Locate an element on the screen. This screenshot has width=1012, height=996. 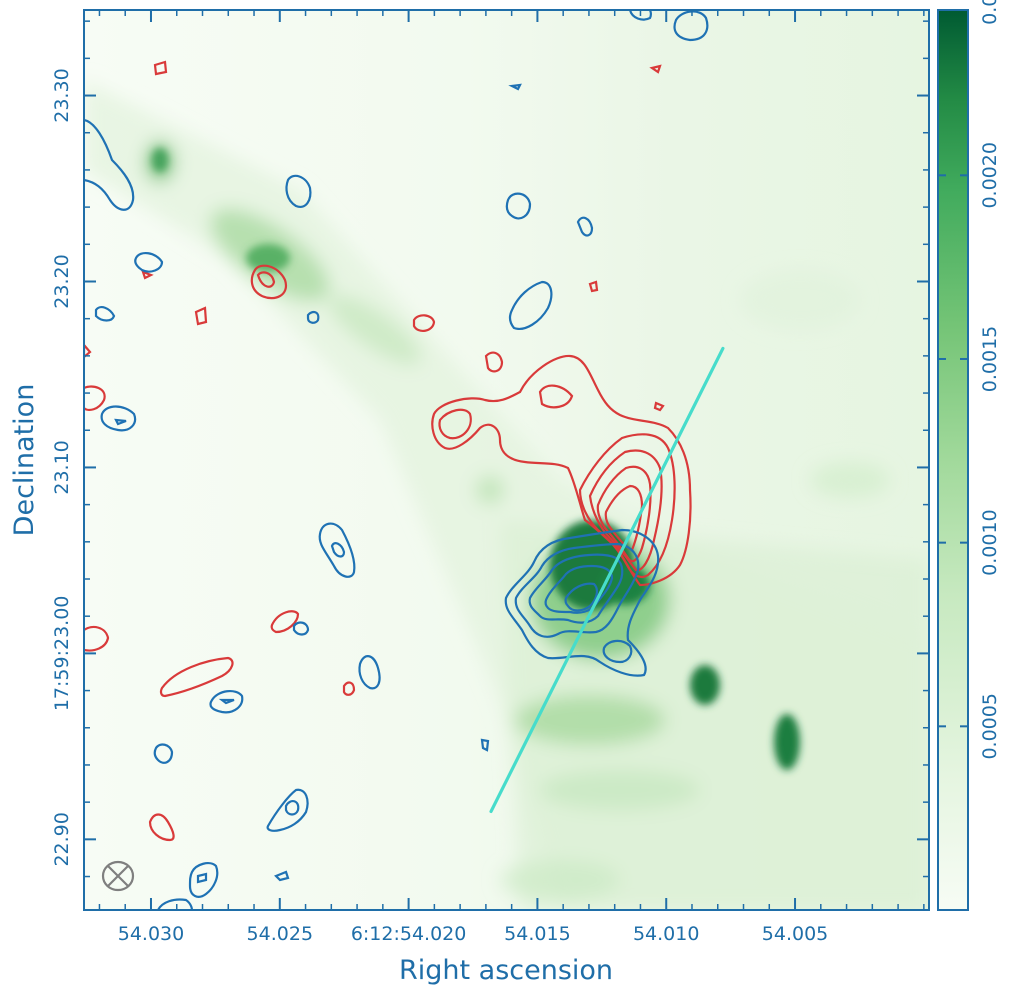
y-tick-label-1: 17:59:23.00 is located at coordinates (62, 654).